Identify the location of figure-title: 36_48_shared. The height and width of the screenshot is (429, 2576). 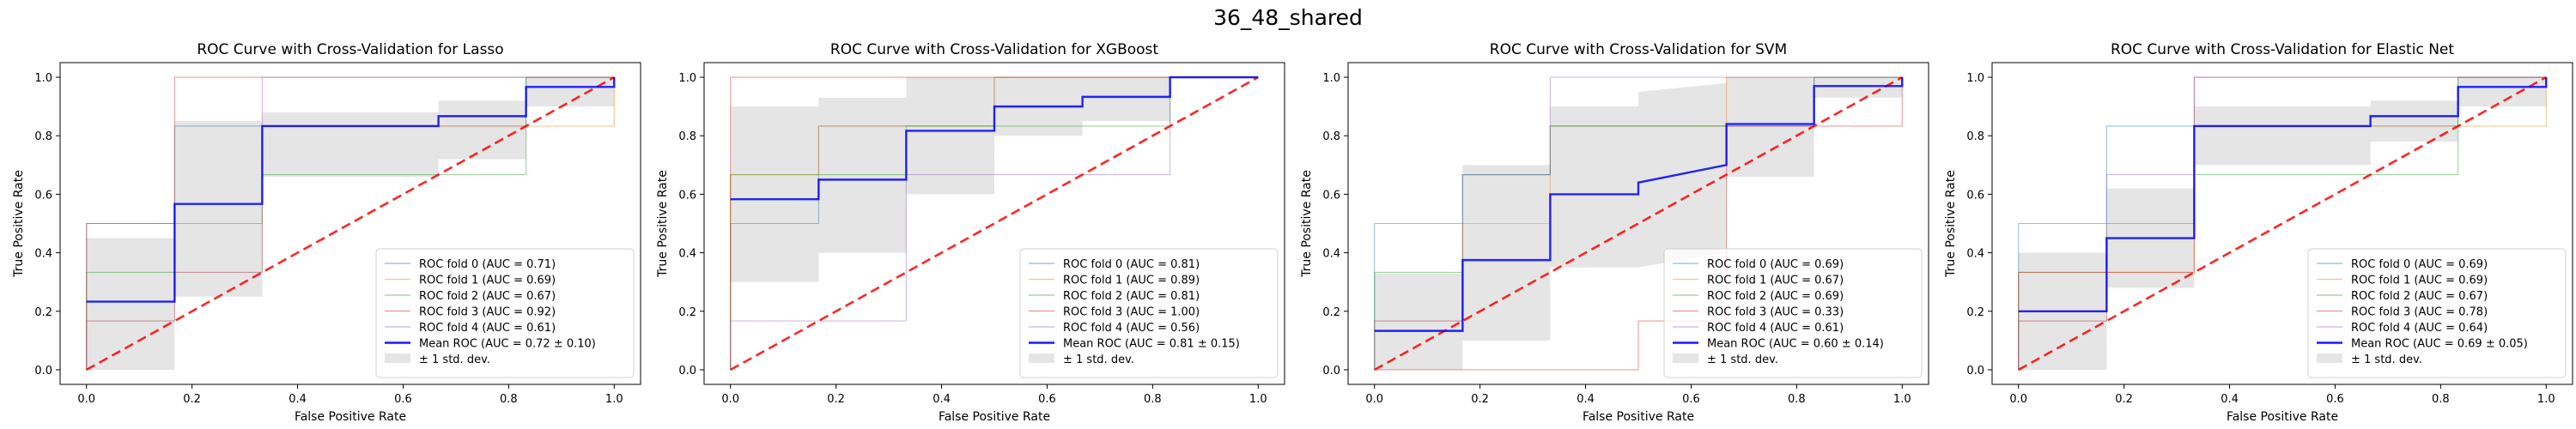
(1288, 17).